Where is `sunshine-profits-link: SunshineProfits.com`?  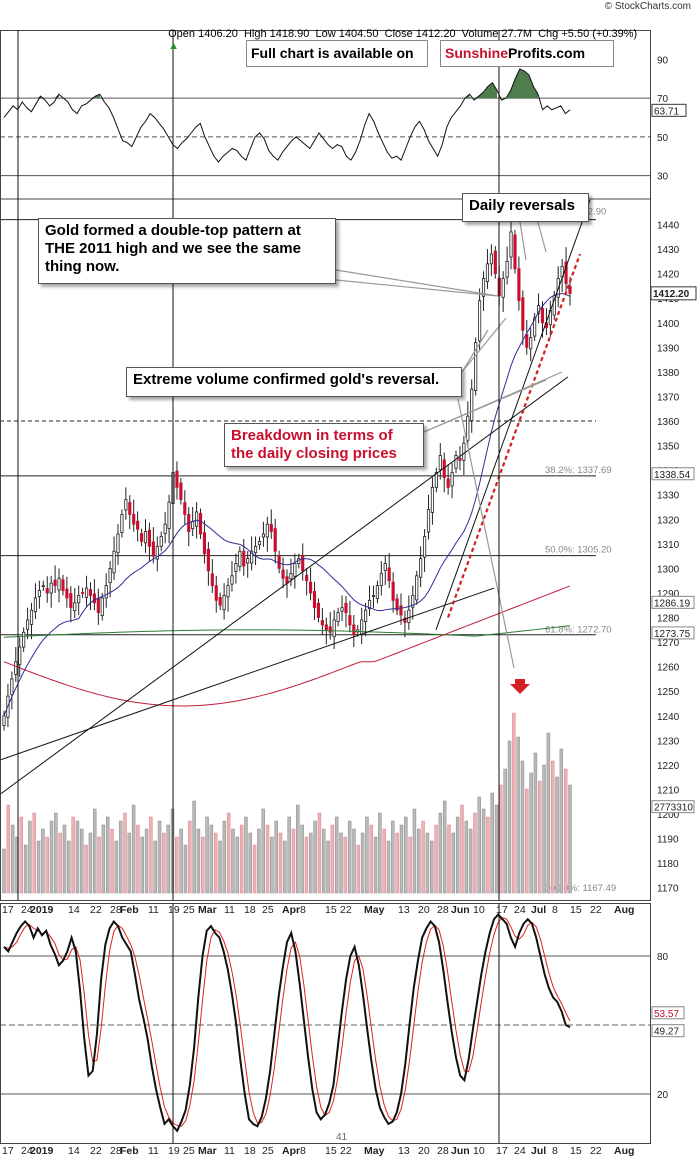
sunshine-profits-link: SunshineProfits.com is located at coordinates (527, 53).